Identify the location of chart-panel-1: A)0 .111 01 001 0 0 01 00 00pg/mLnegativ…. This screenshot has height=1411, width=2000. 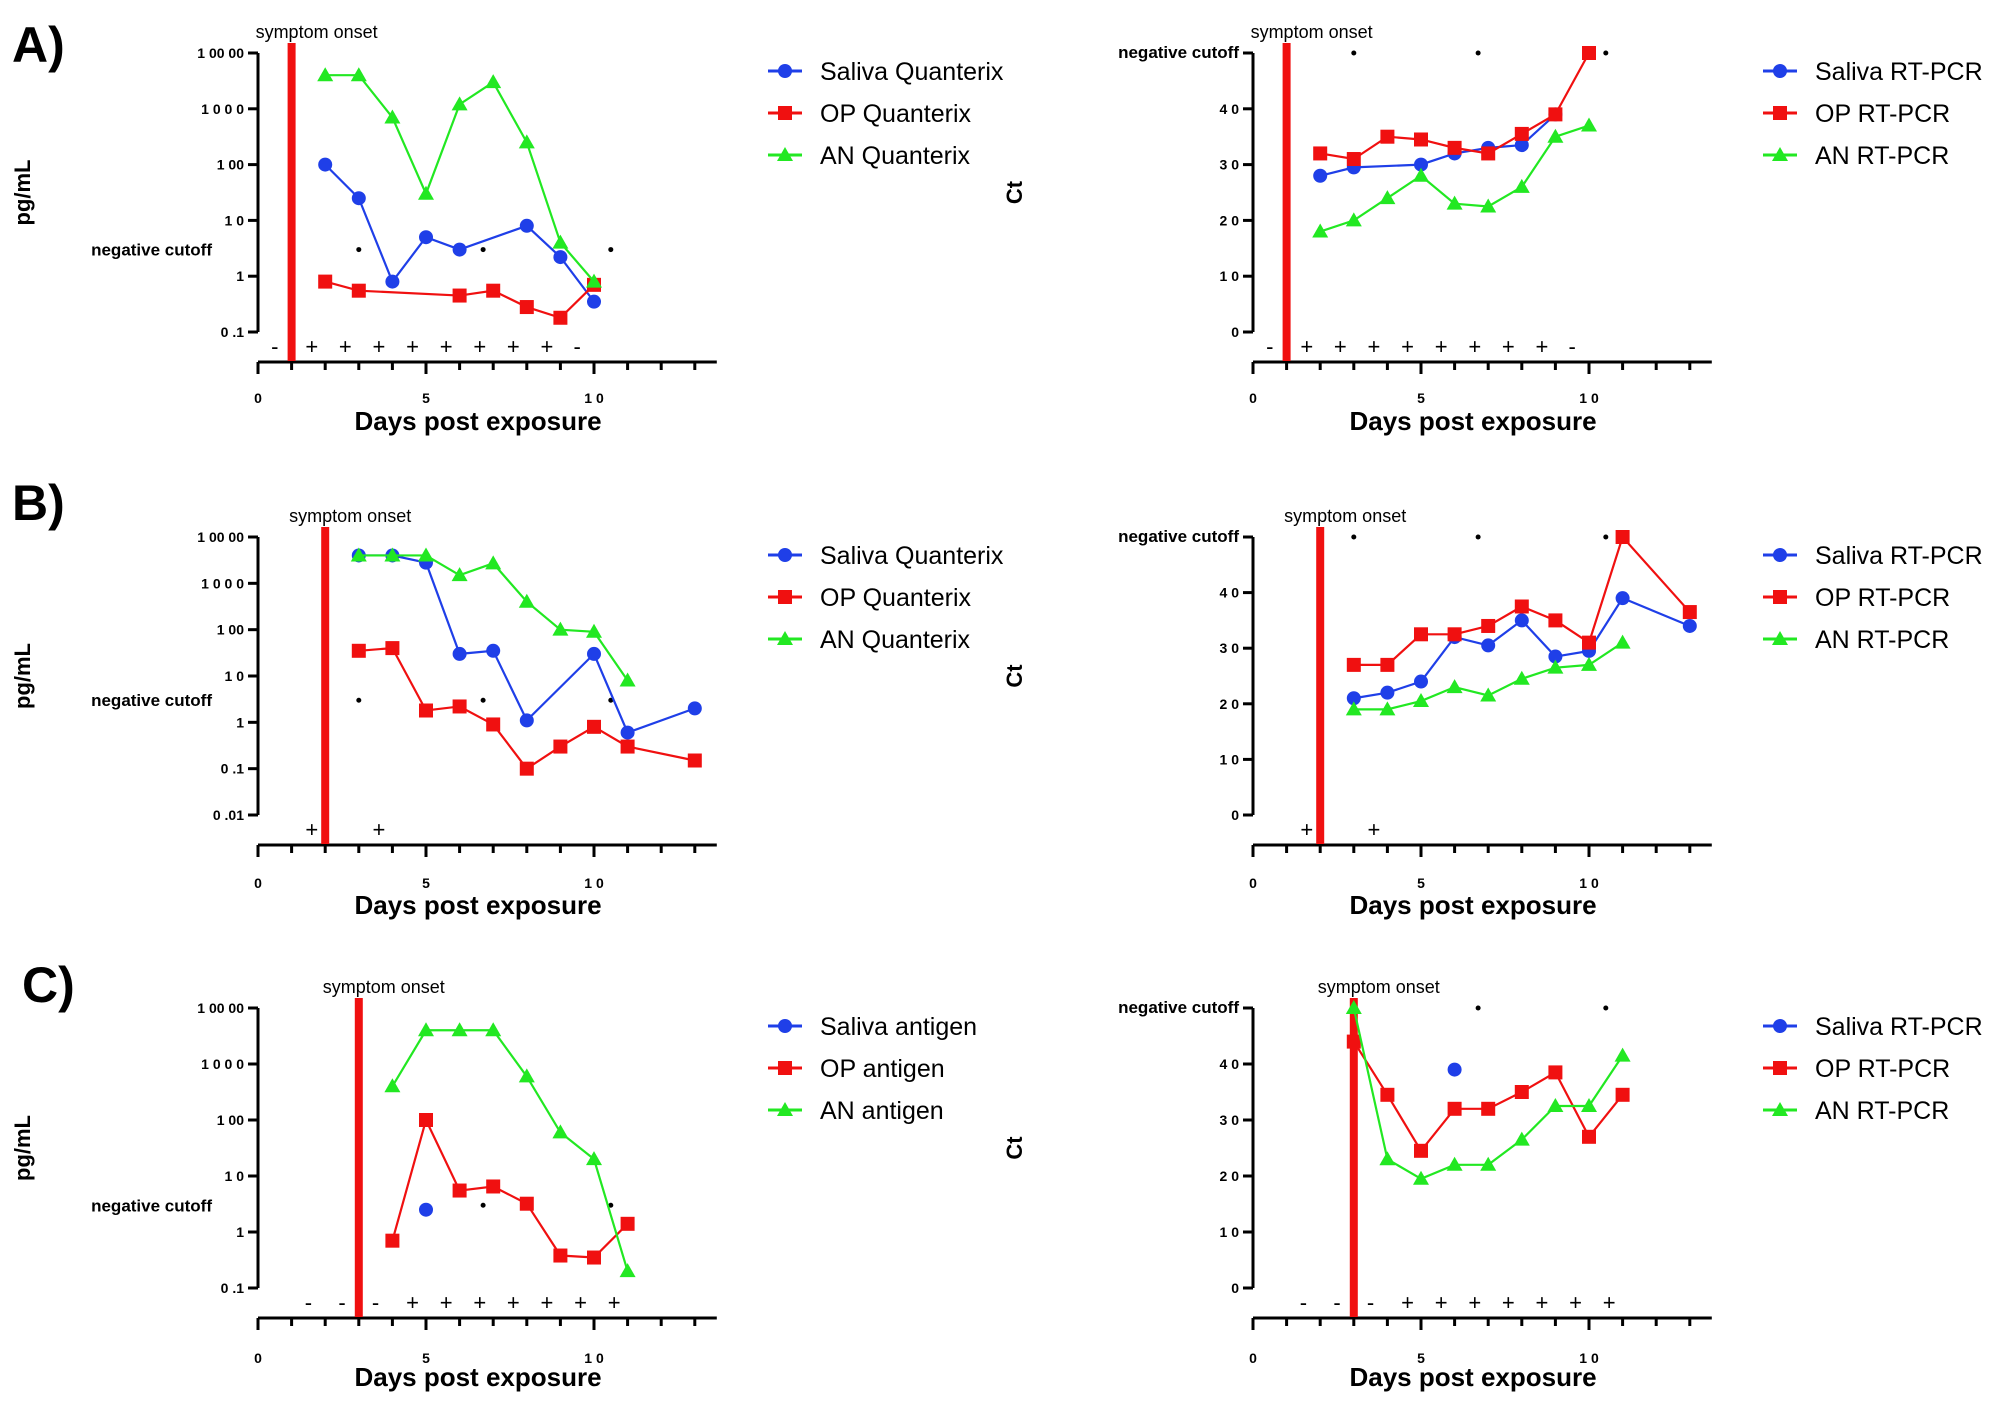
(507, 226).